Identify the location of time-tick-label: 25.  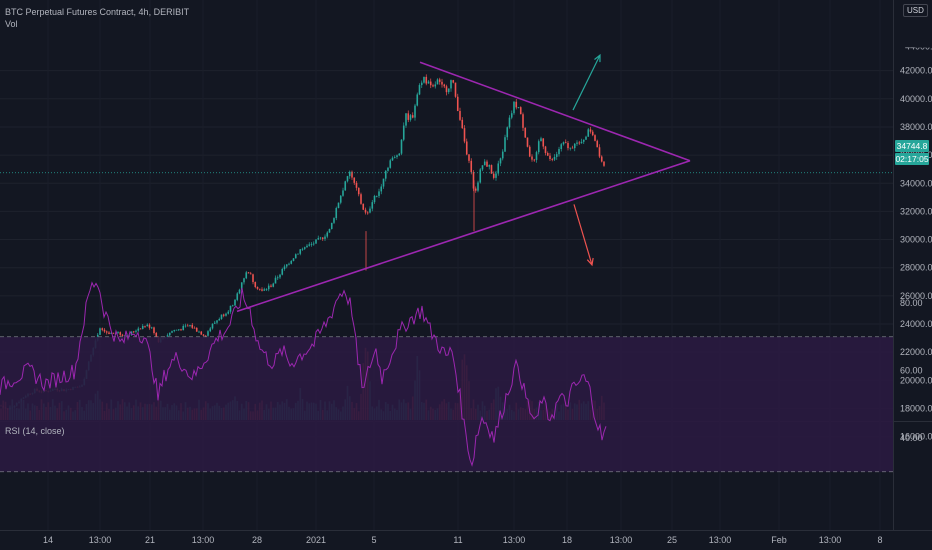
(672, 540).